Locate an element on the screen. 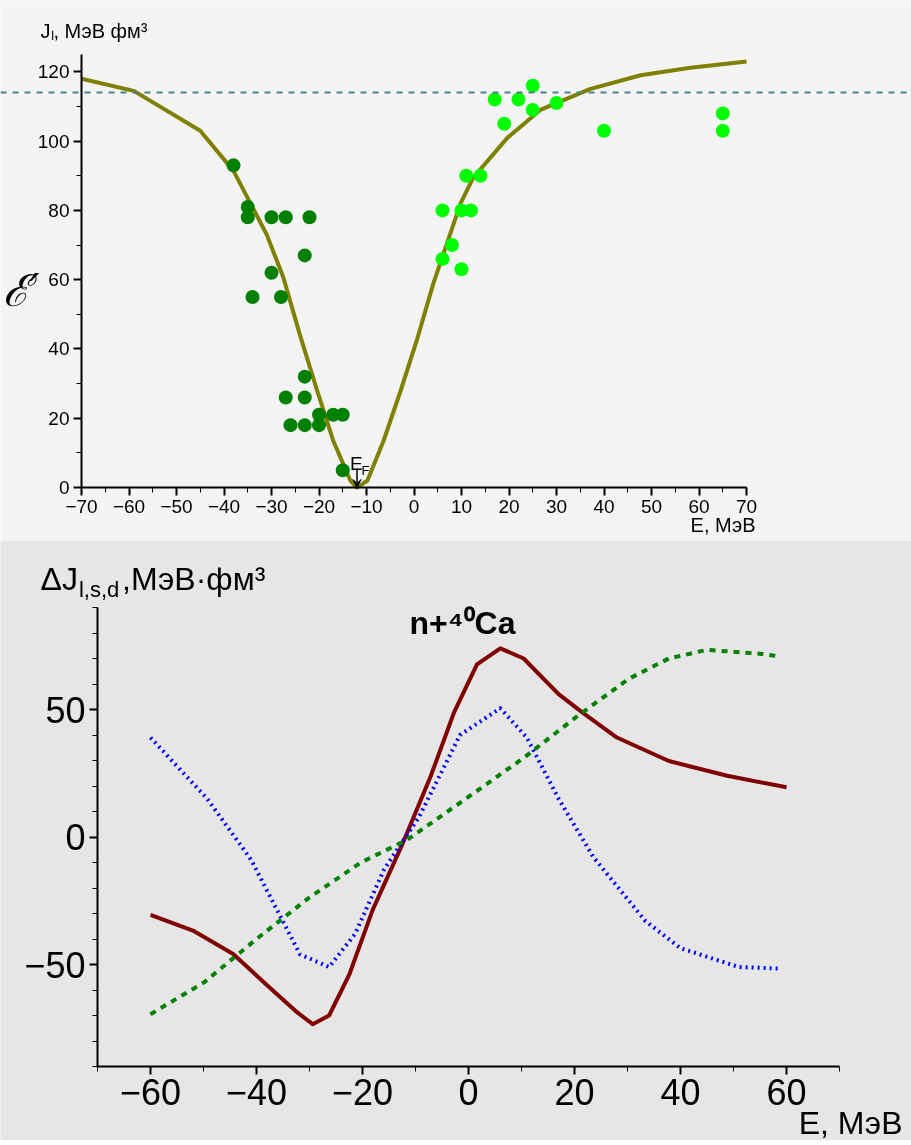  x-tick-label: −70 is located at coordinates (81, 506).